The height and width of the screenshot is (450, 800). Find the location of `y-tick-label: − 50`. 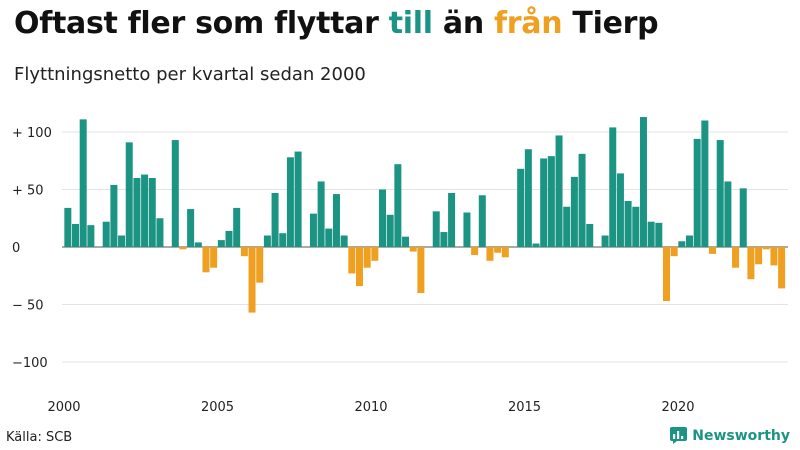

y-tick-label: − 50 is located at coordinates (28, 306).